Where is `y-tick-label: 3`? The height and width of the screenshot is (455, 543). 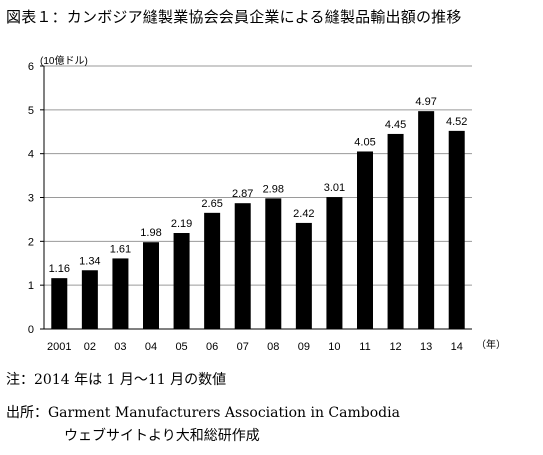
y-tick-label: 3 is located at coordinates (31, 199).